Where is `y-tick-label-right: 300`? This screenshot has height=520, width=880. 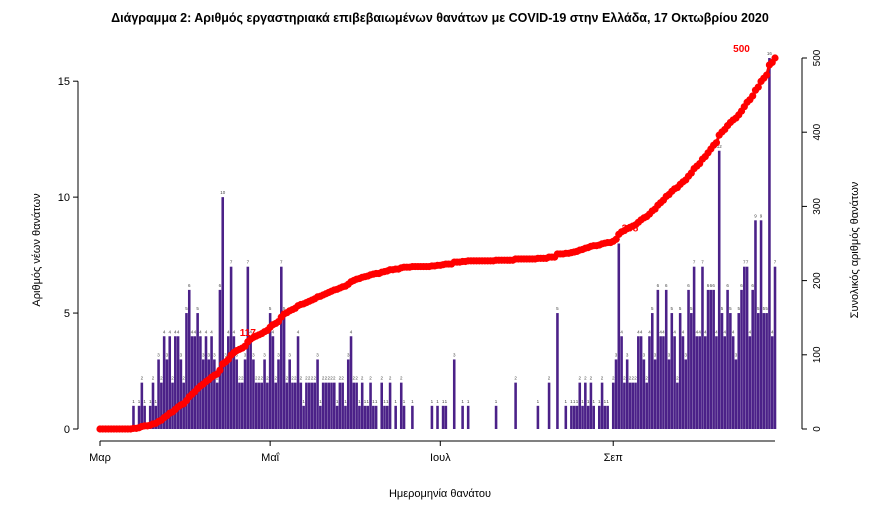 y-tick-label-right: 300 is located at coordinates (817, 206).